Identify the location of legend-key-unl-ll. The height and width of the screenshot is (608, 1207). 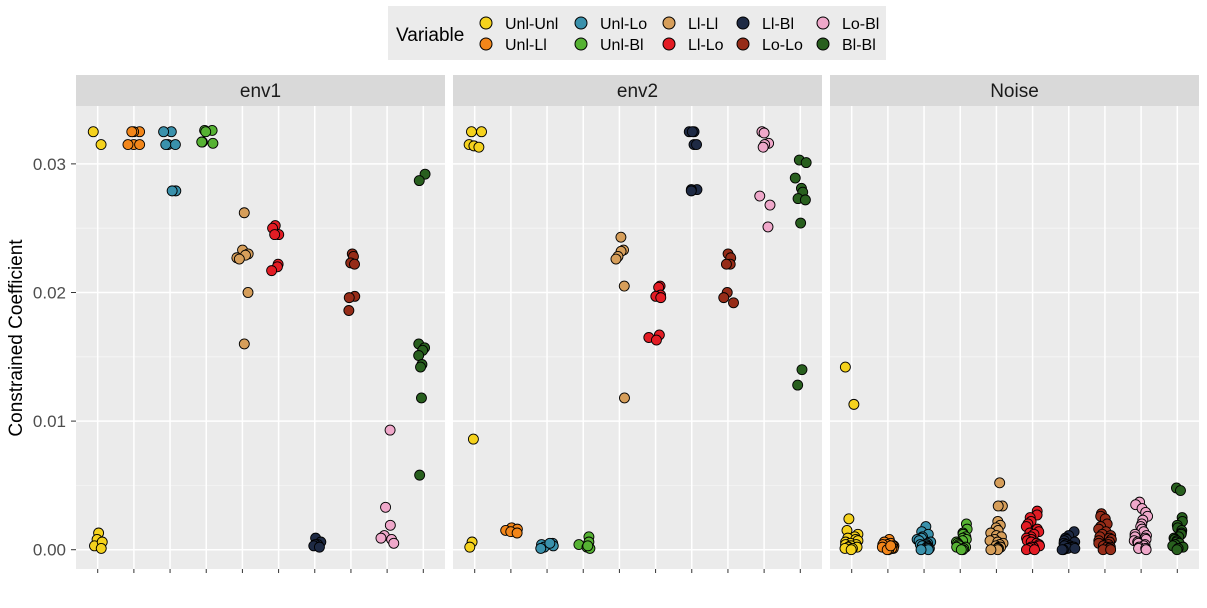
(486, 44).